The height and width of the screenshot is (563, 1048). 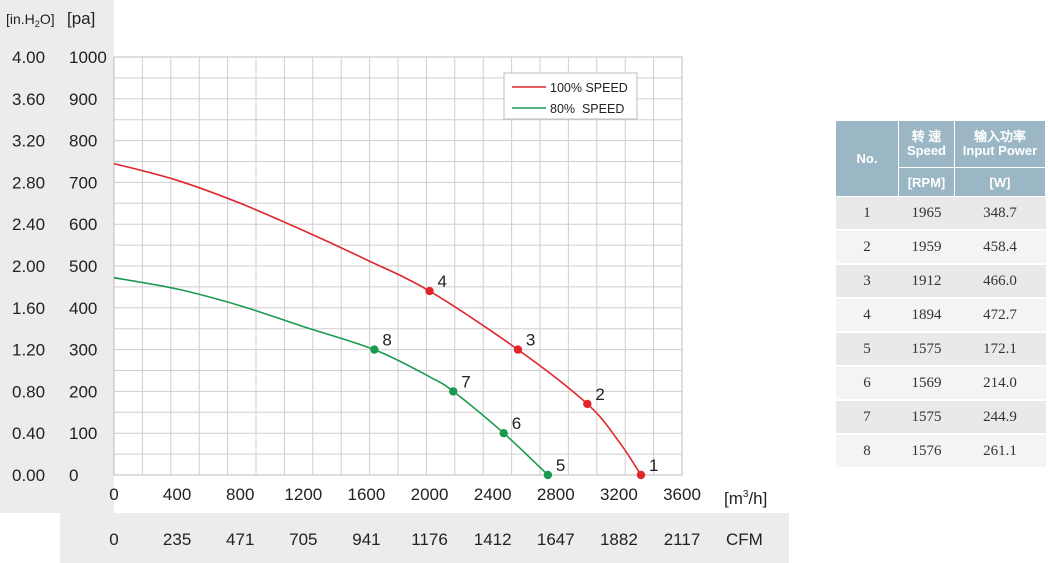 I want to click on header-power: 输入功率 Input Power, so click(x=1000, y=144).